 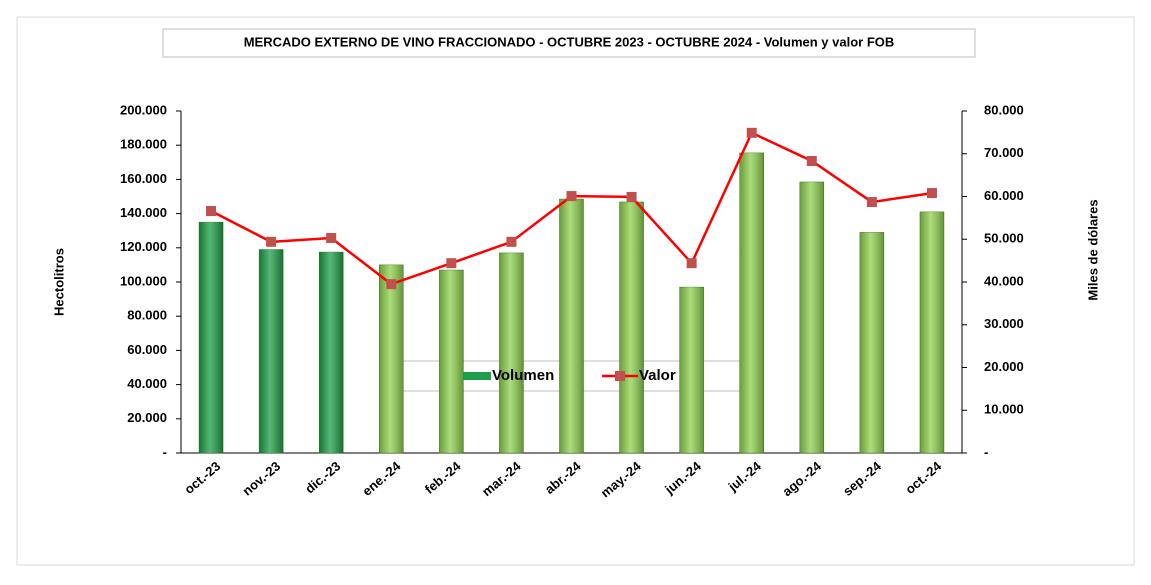 I want to click on y-tick-label: 180.000, so click(x=143, y=144).